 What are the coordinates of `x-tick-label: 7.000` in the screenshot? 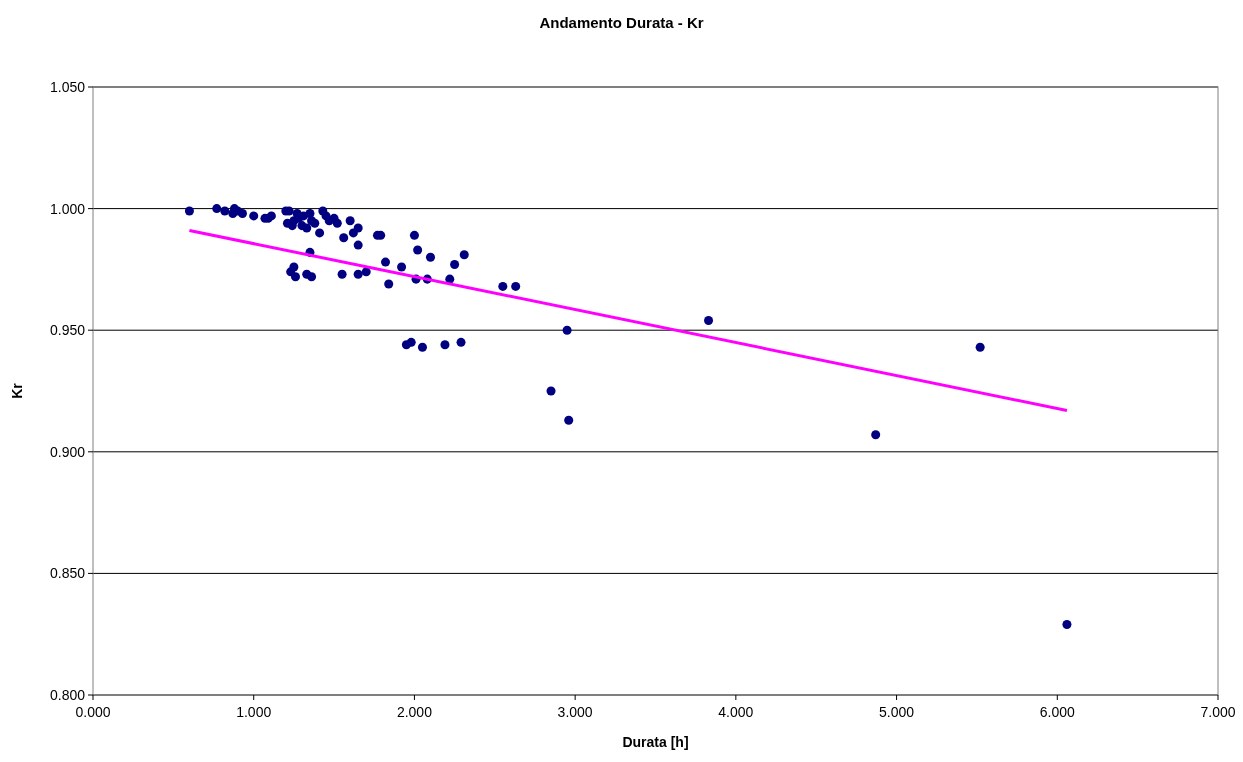 It's located at (1218, 712).